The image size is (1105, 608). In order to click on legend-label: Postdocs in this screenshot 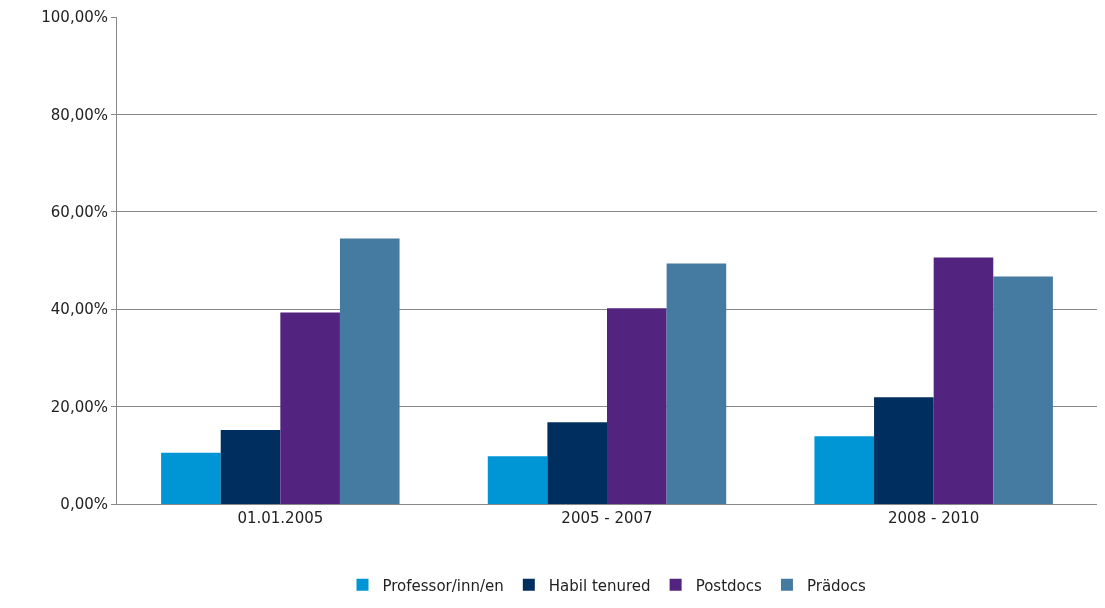, I will do `click(728, 585)`.